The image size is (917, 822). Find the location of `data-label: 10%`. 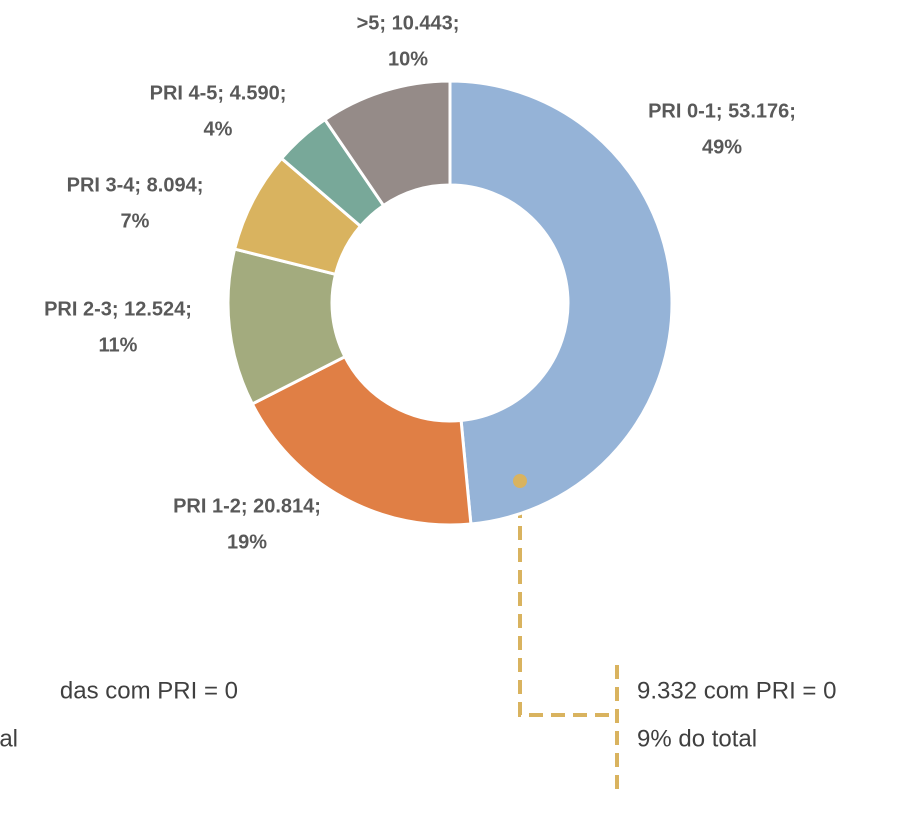

data-label: 10% is located at coordinates (408, 59).